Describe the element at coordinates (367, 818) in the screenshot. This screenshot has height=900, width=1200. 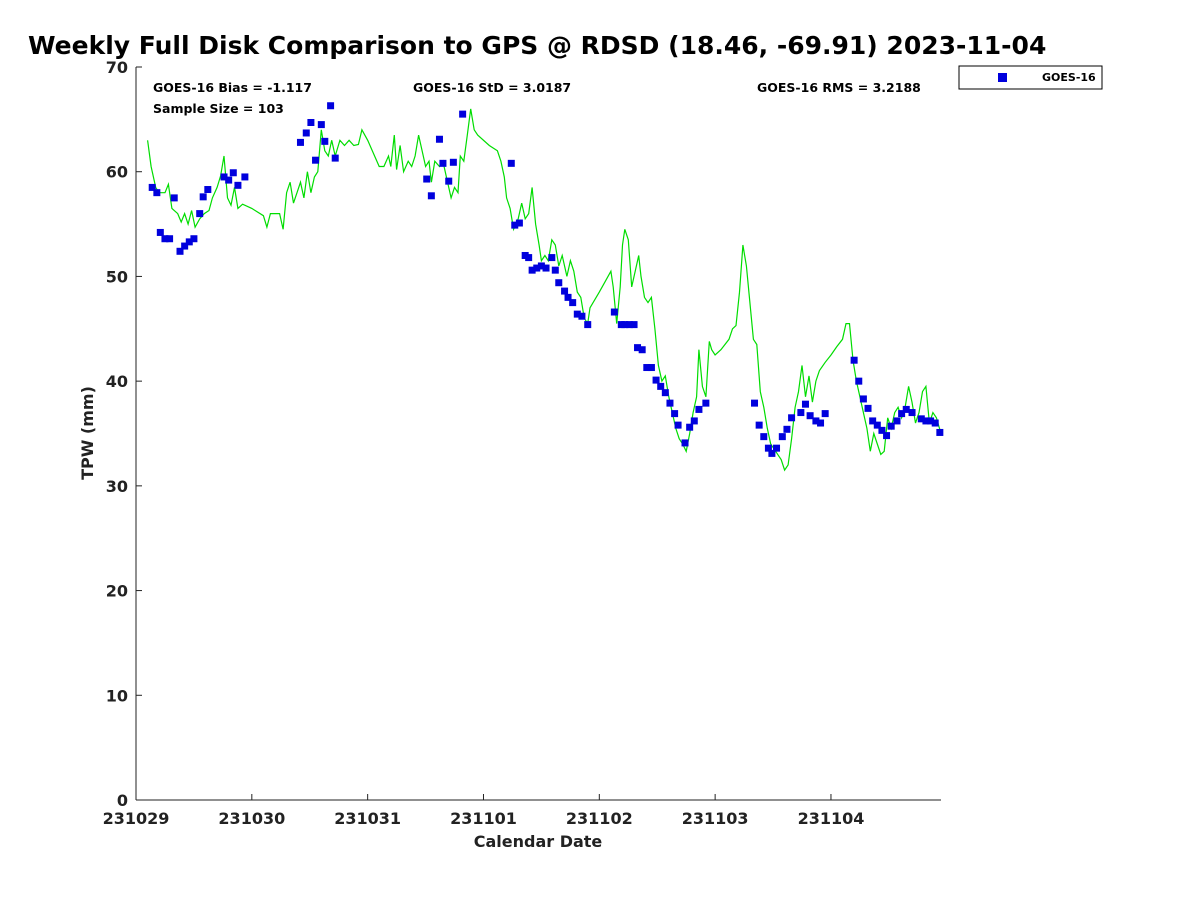
I see `x-tick-label: 231031` at that location.